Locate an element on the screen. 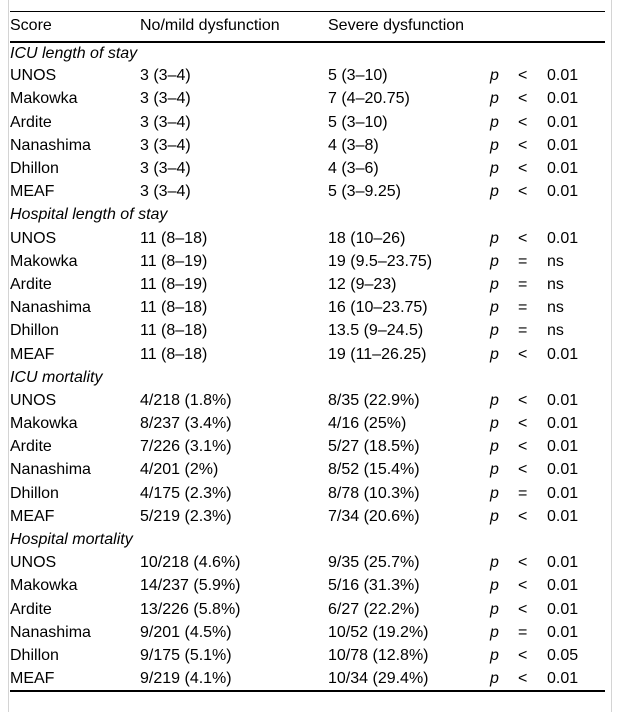  severe-dysfunction-value: 10/52 (19.2%) is located at coordinates (378, 632).